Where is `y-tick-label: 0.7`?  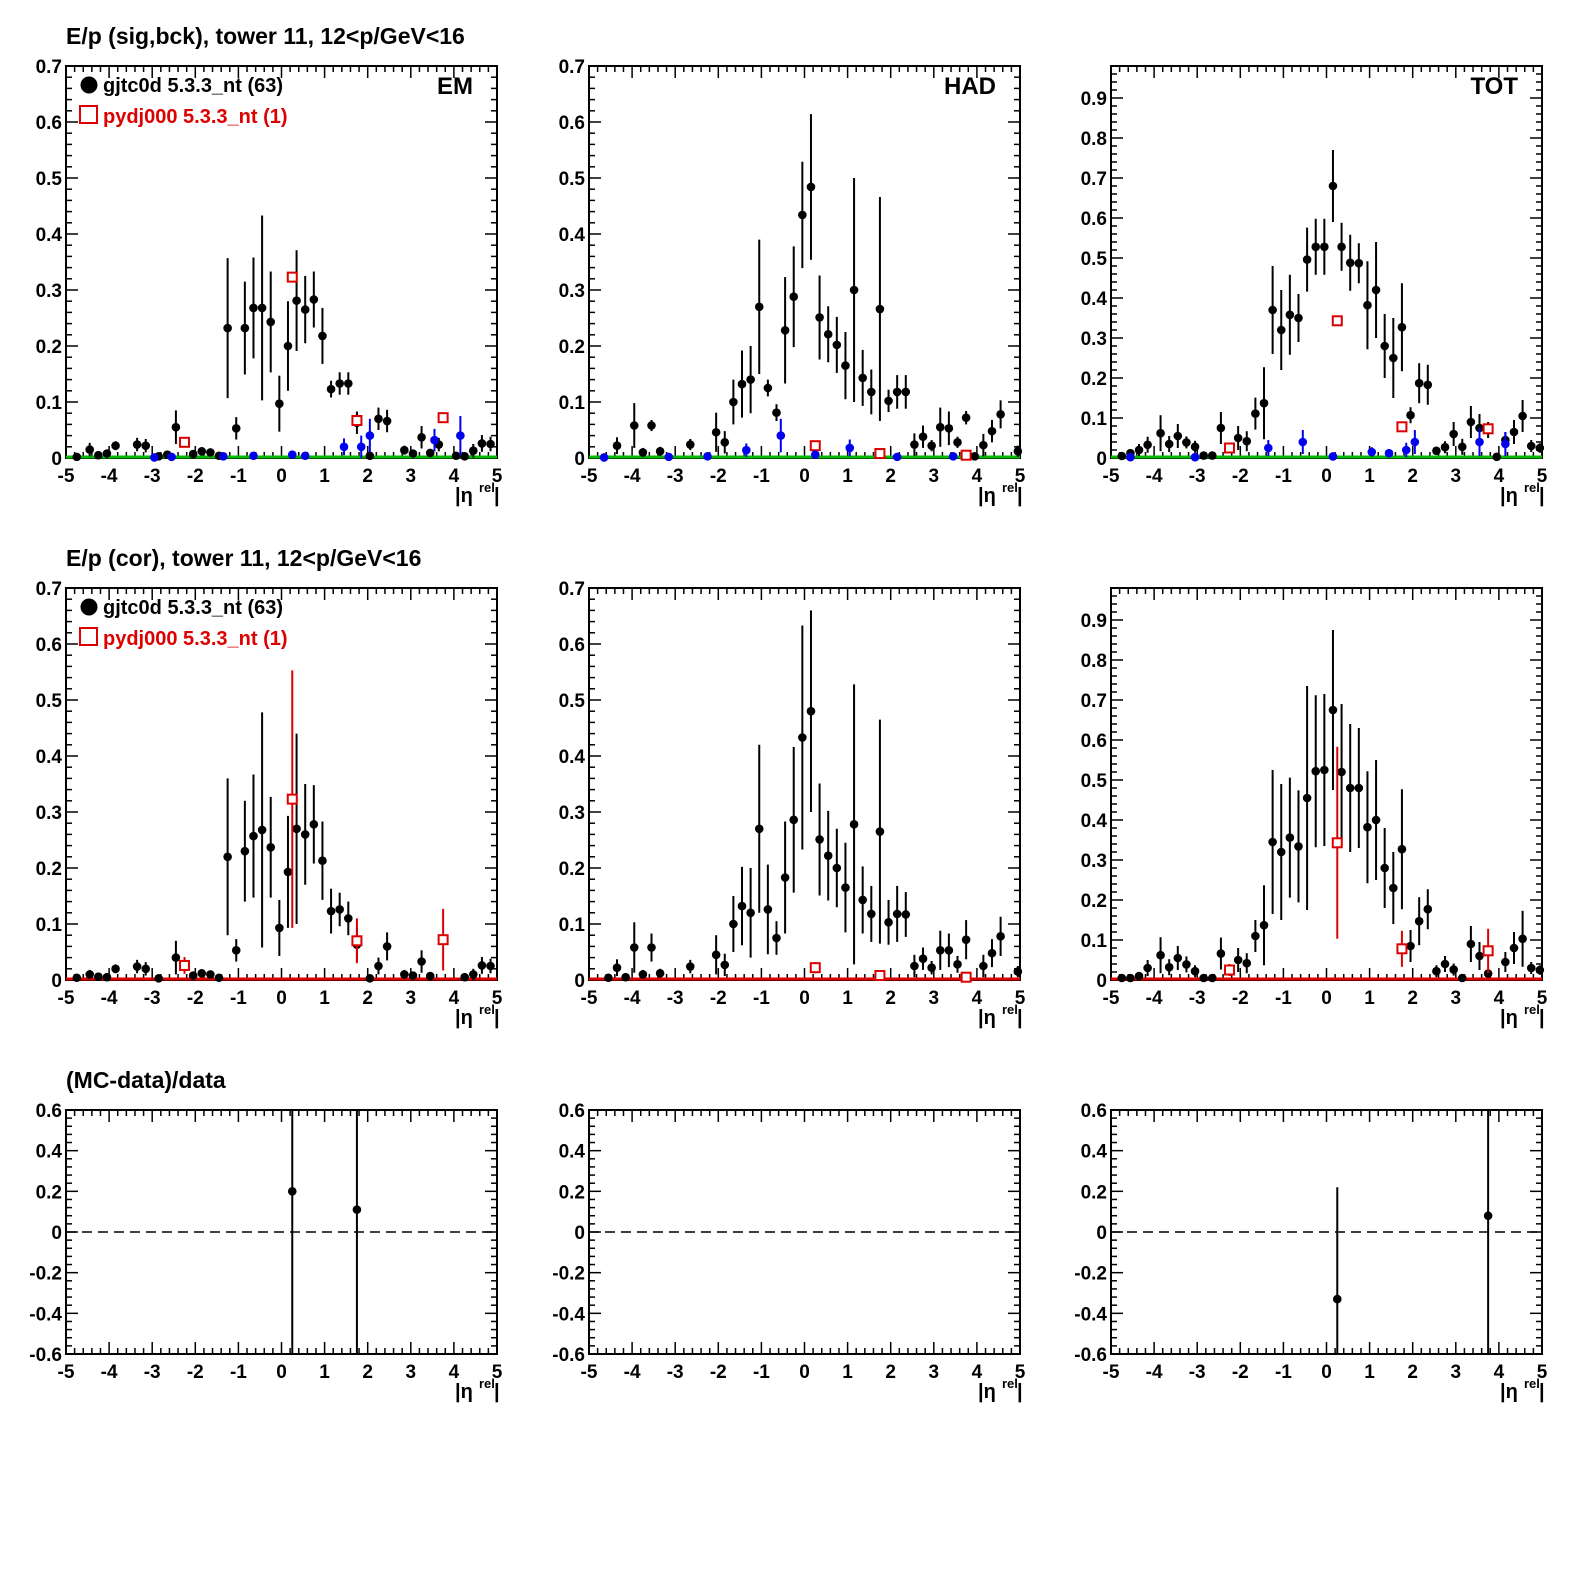
y-tick-label: 0.7 is located at coordinates (1094, 701).